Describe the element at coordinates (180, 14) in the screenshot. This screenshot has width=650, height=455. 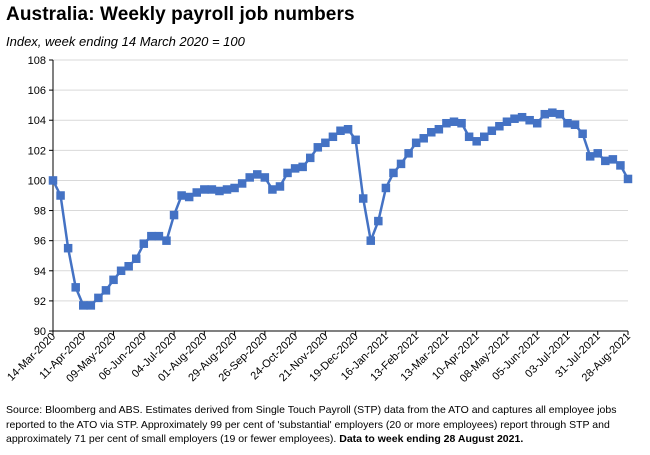
I see `chart-title: Australia: Weekly payroll job numbers` at that location.